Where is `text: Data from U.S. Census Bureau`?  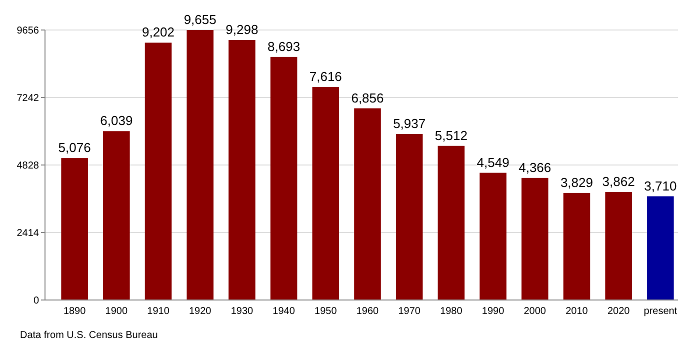
text: Data from U.S. Census Bureau is located at coordinates (89, 335).